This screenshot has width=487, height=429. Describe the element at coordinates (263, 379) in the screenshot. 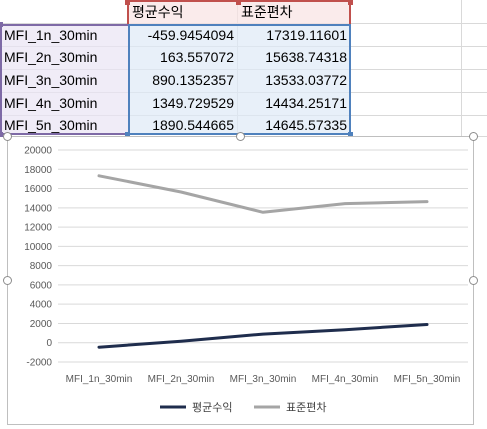

I see `x-tick-label: MFI_3n_30min` at that location.